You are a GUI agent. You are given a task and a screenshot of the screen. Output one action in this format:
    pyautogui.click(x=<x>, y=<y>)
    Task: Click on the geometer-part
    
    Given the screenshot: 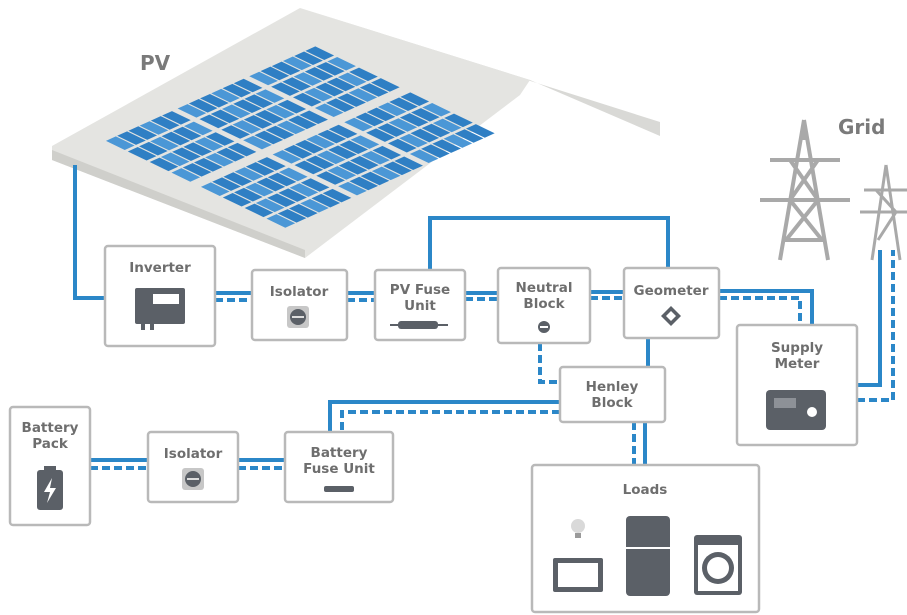 What is the action you would take?
    pyautogui.click(x=671, y=303)
    